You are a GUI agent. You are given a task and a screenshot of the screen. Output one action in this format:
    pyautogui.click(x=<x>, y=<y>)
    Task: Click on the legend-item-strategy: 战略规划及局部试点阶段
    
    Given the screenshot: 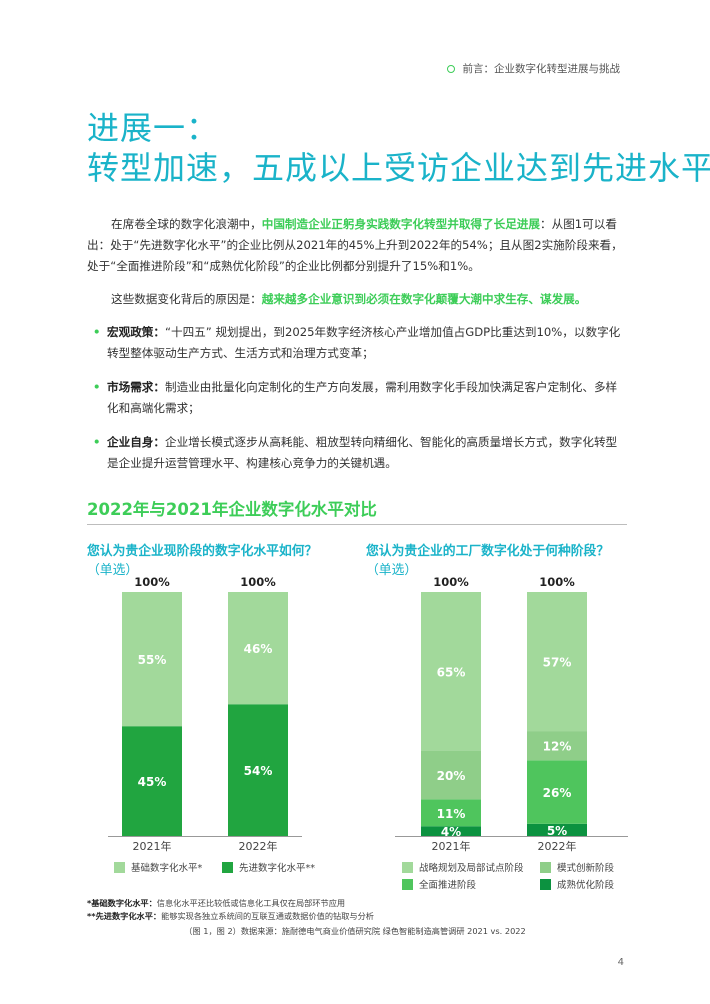 What is the action you would take?
    pyautogui.click(x=463, y=867)
    